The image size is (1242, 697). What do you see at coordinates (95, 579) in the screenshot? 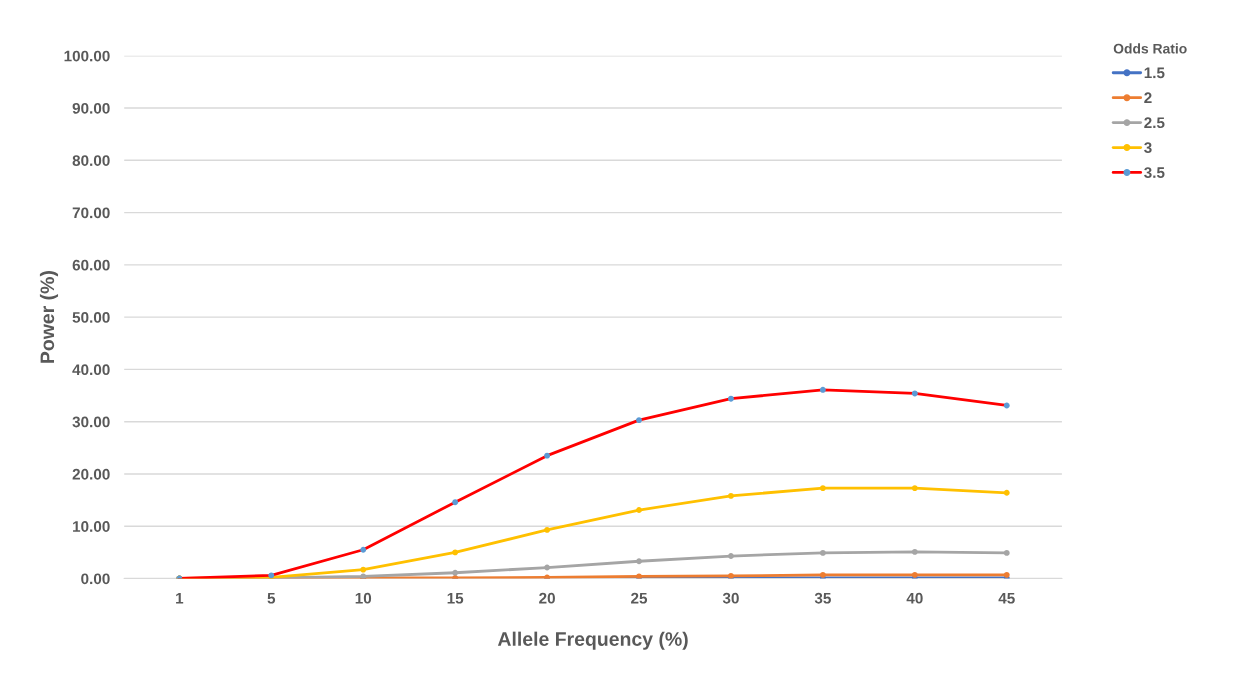
I see `y-tick-label: 0.00` at bounding box center [95, 579].